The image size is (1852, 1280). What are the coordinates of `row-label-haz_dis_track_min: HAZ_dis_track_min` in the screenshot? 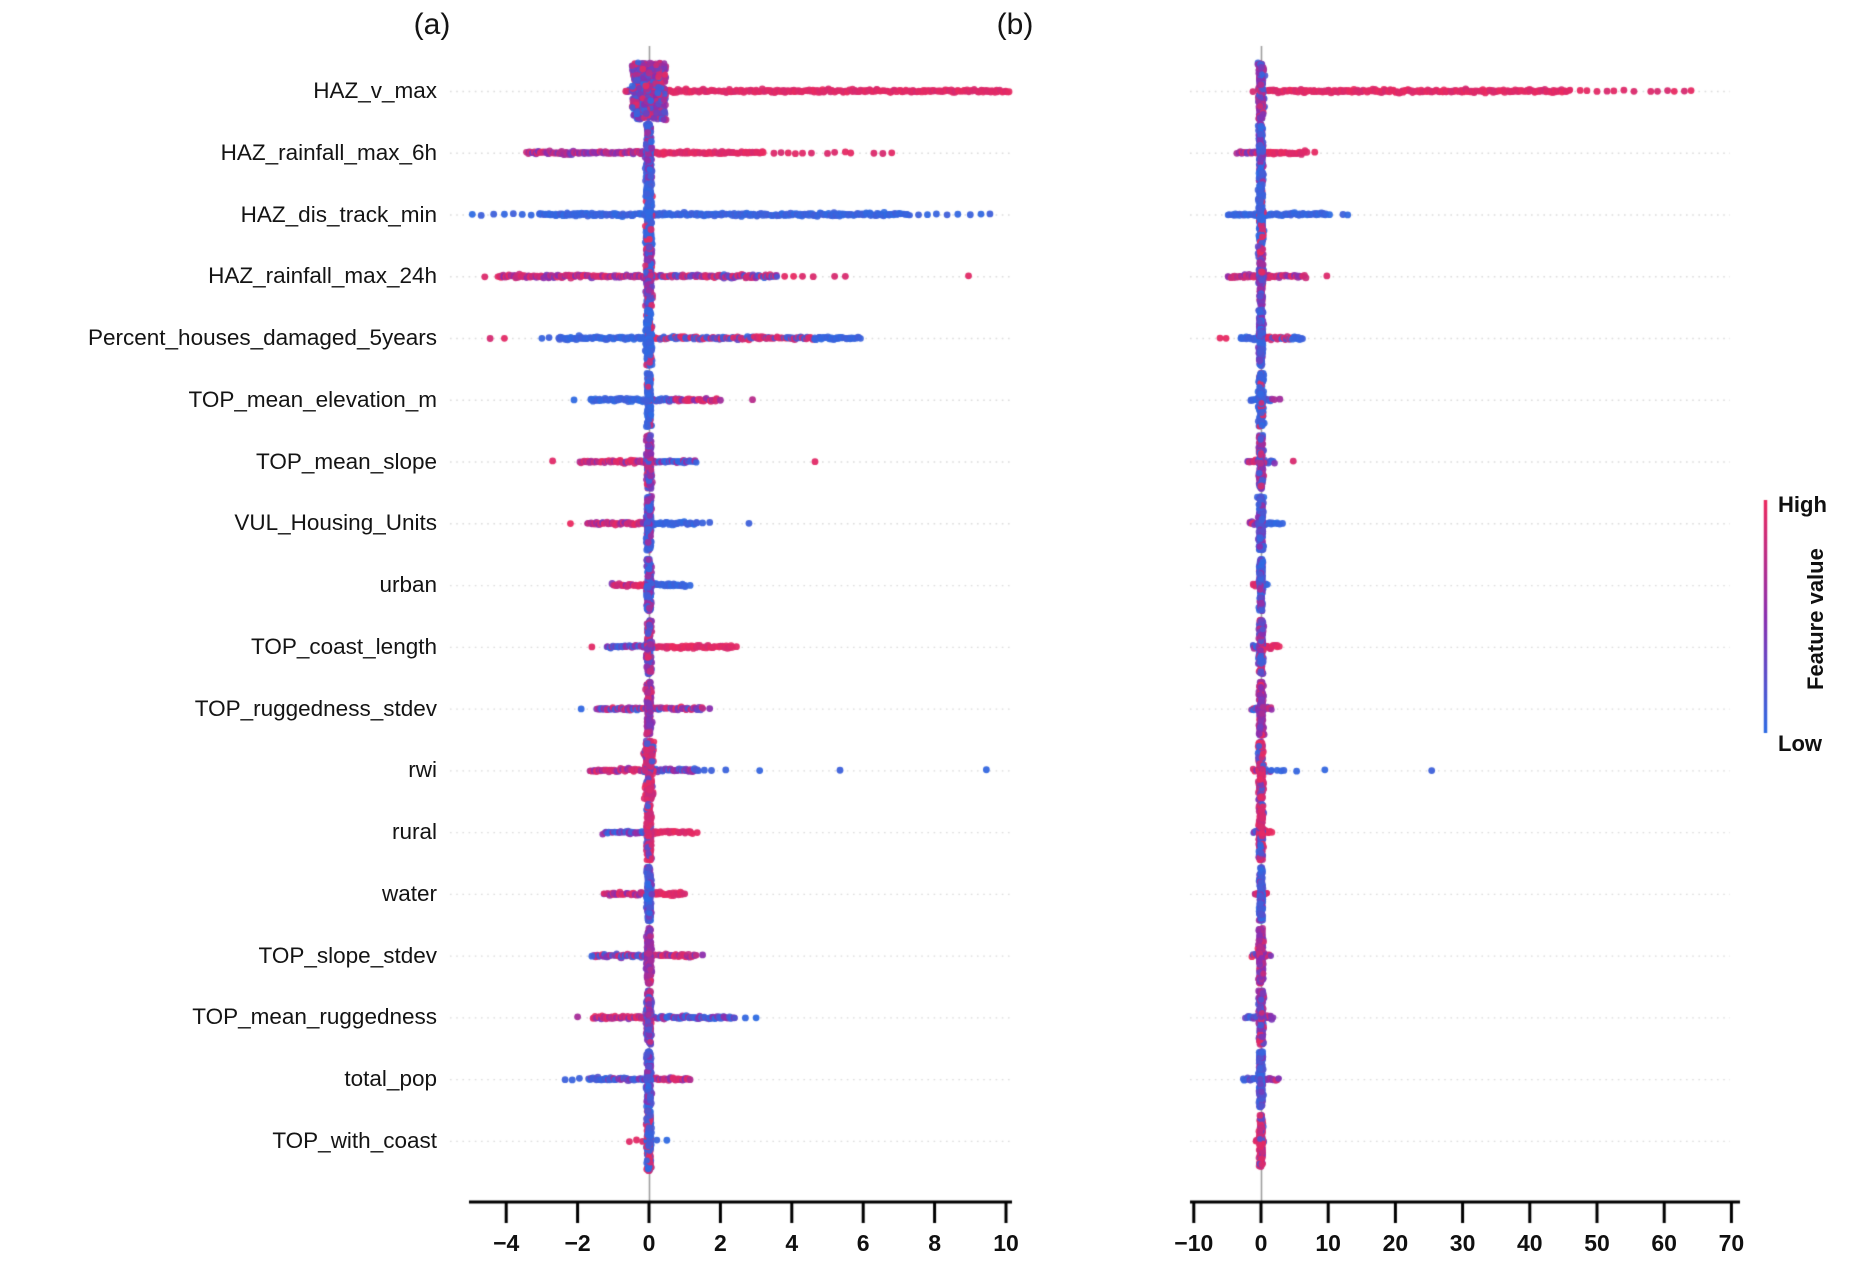 It's located at (338, 214).